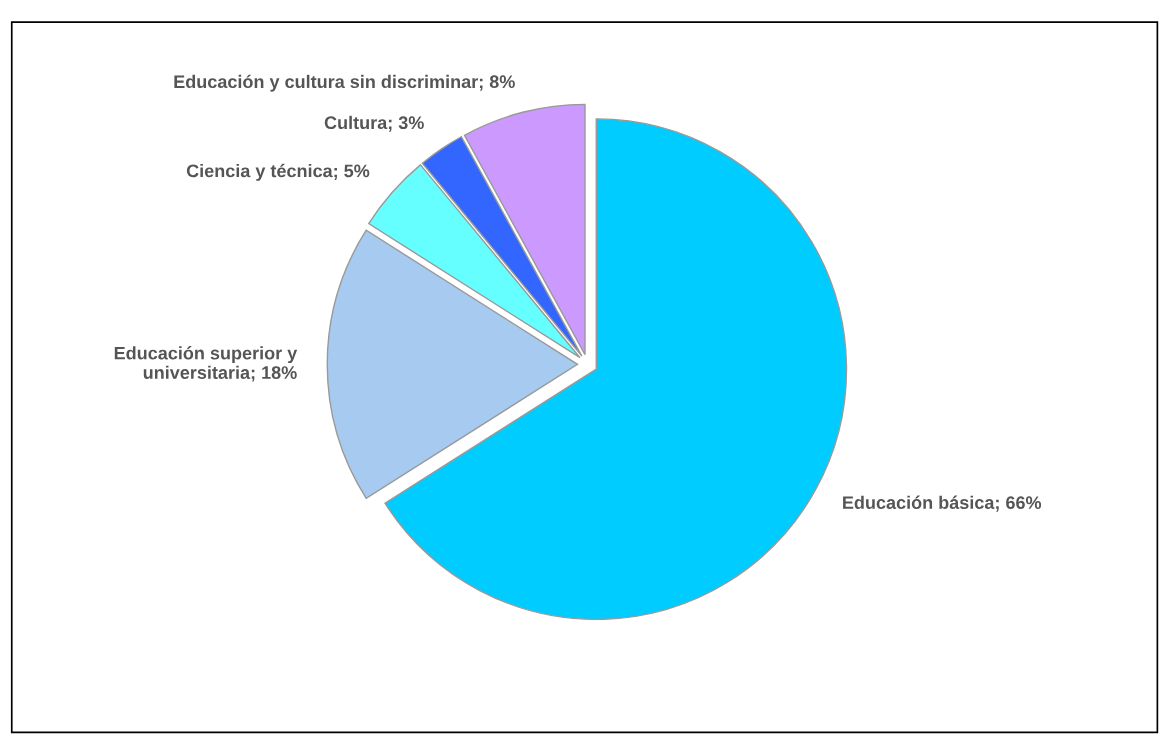 The height and width of the screenshot is (736, 1175). Describe the element at coordinates (374, 123) in the screenshot. I see `slice-label: Cultura; 3%` at that location.